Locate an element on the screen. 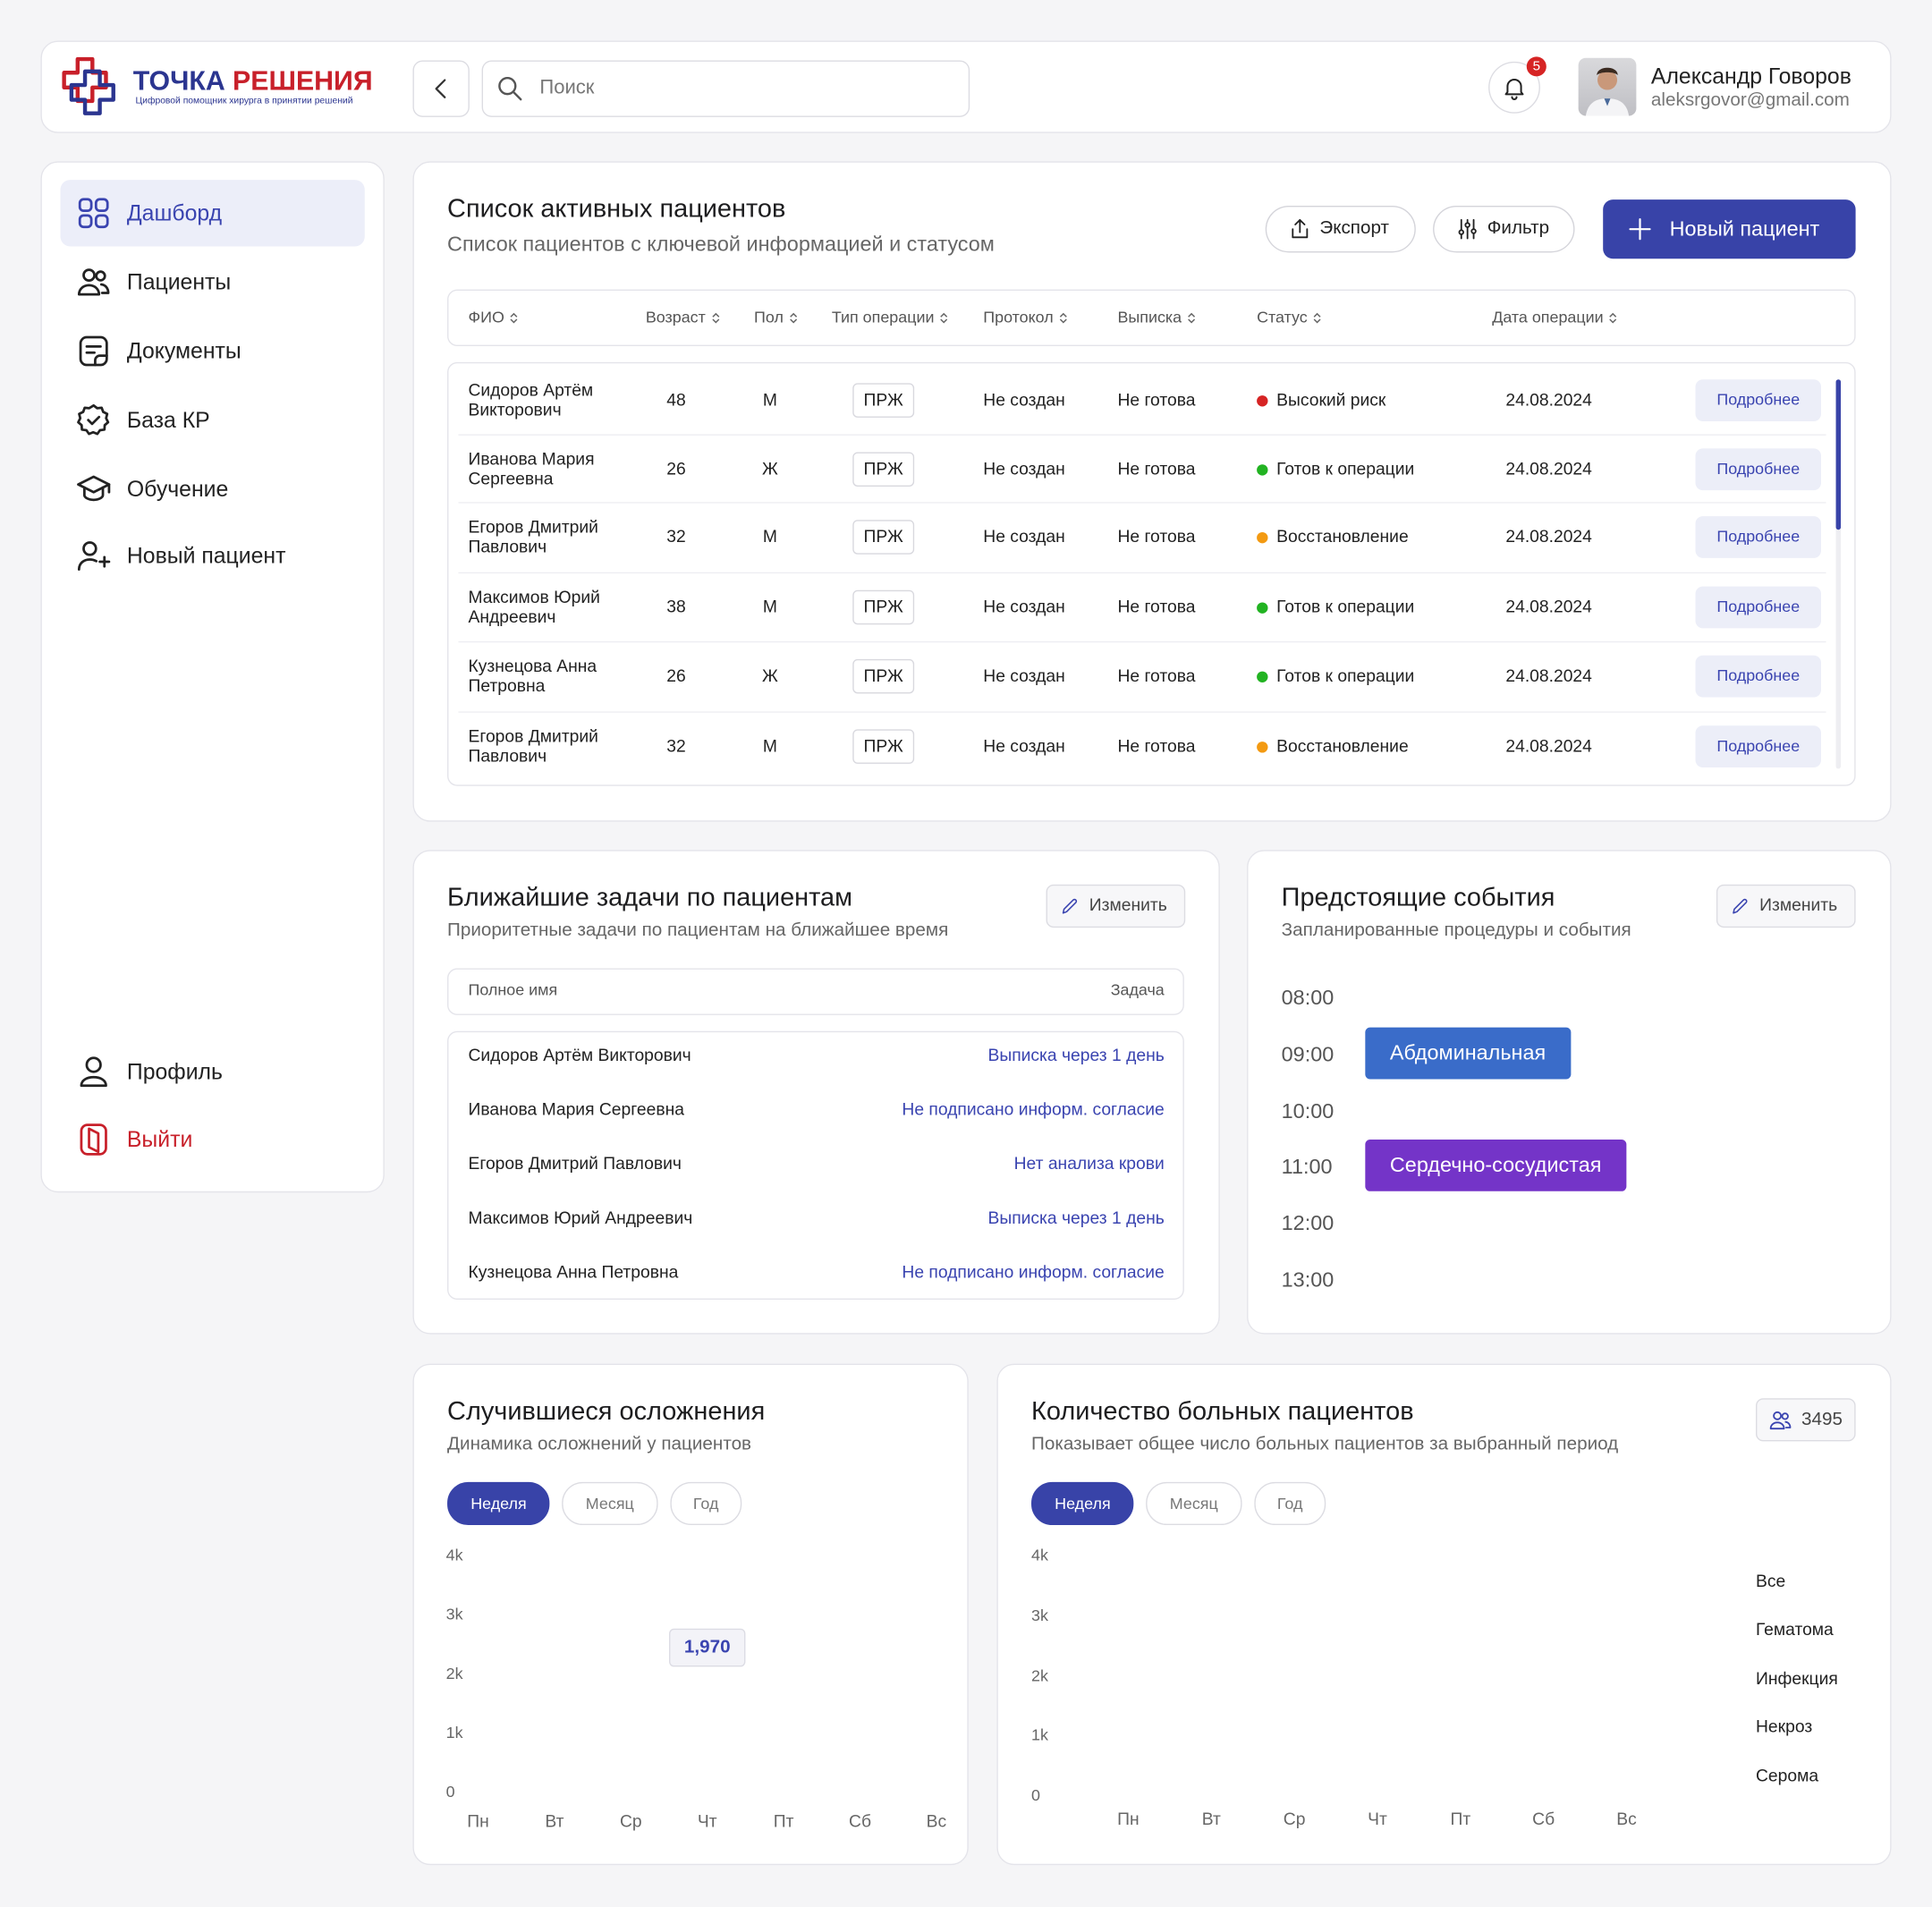 The width and height of the screenshot is (1932, 1907). legend-label: Серома is located at coordinates (1787, 1775).